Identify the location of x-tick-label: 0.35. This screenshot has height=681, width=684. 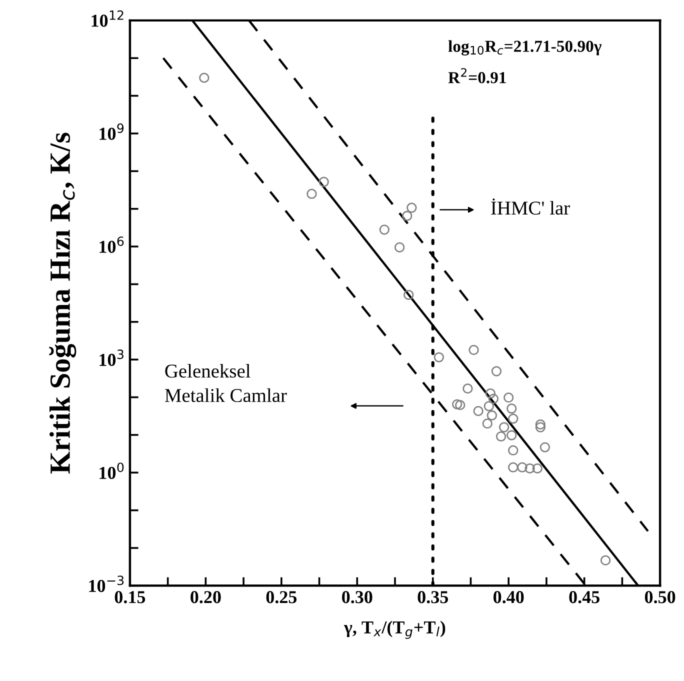
(433, 597).